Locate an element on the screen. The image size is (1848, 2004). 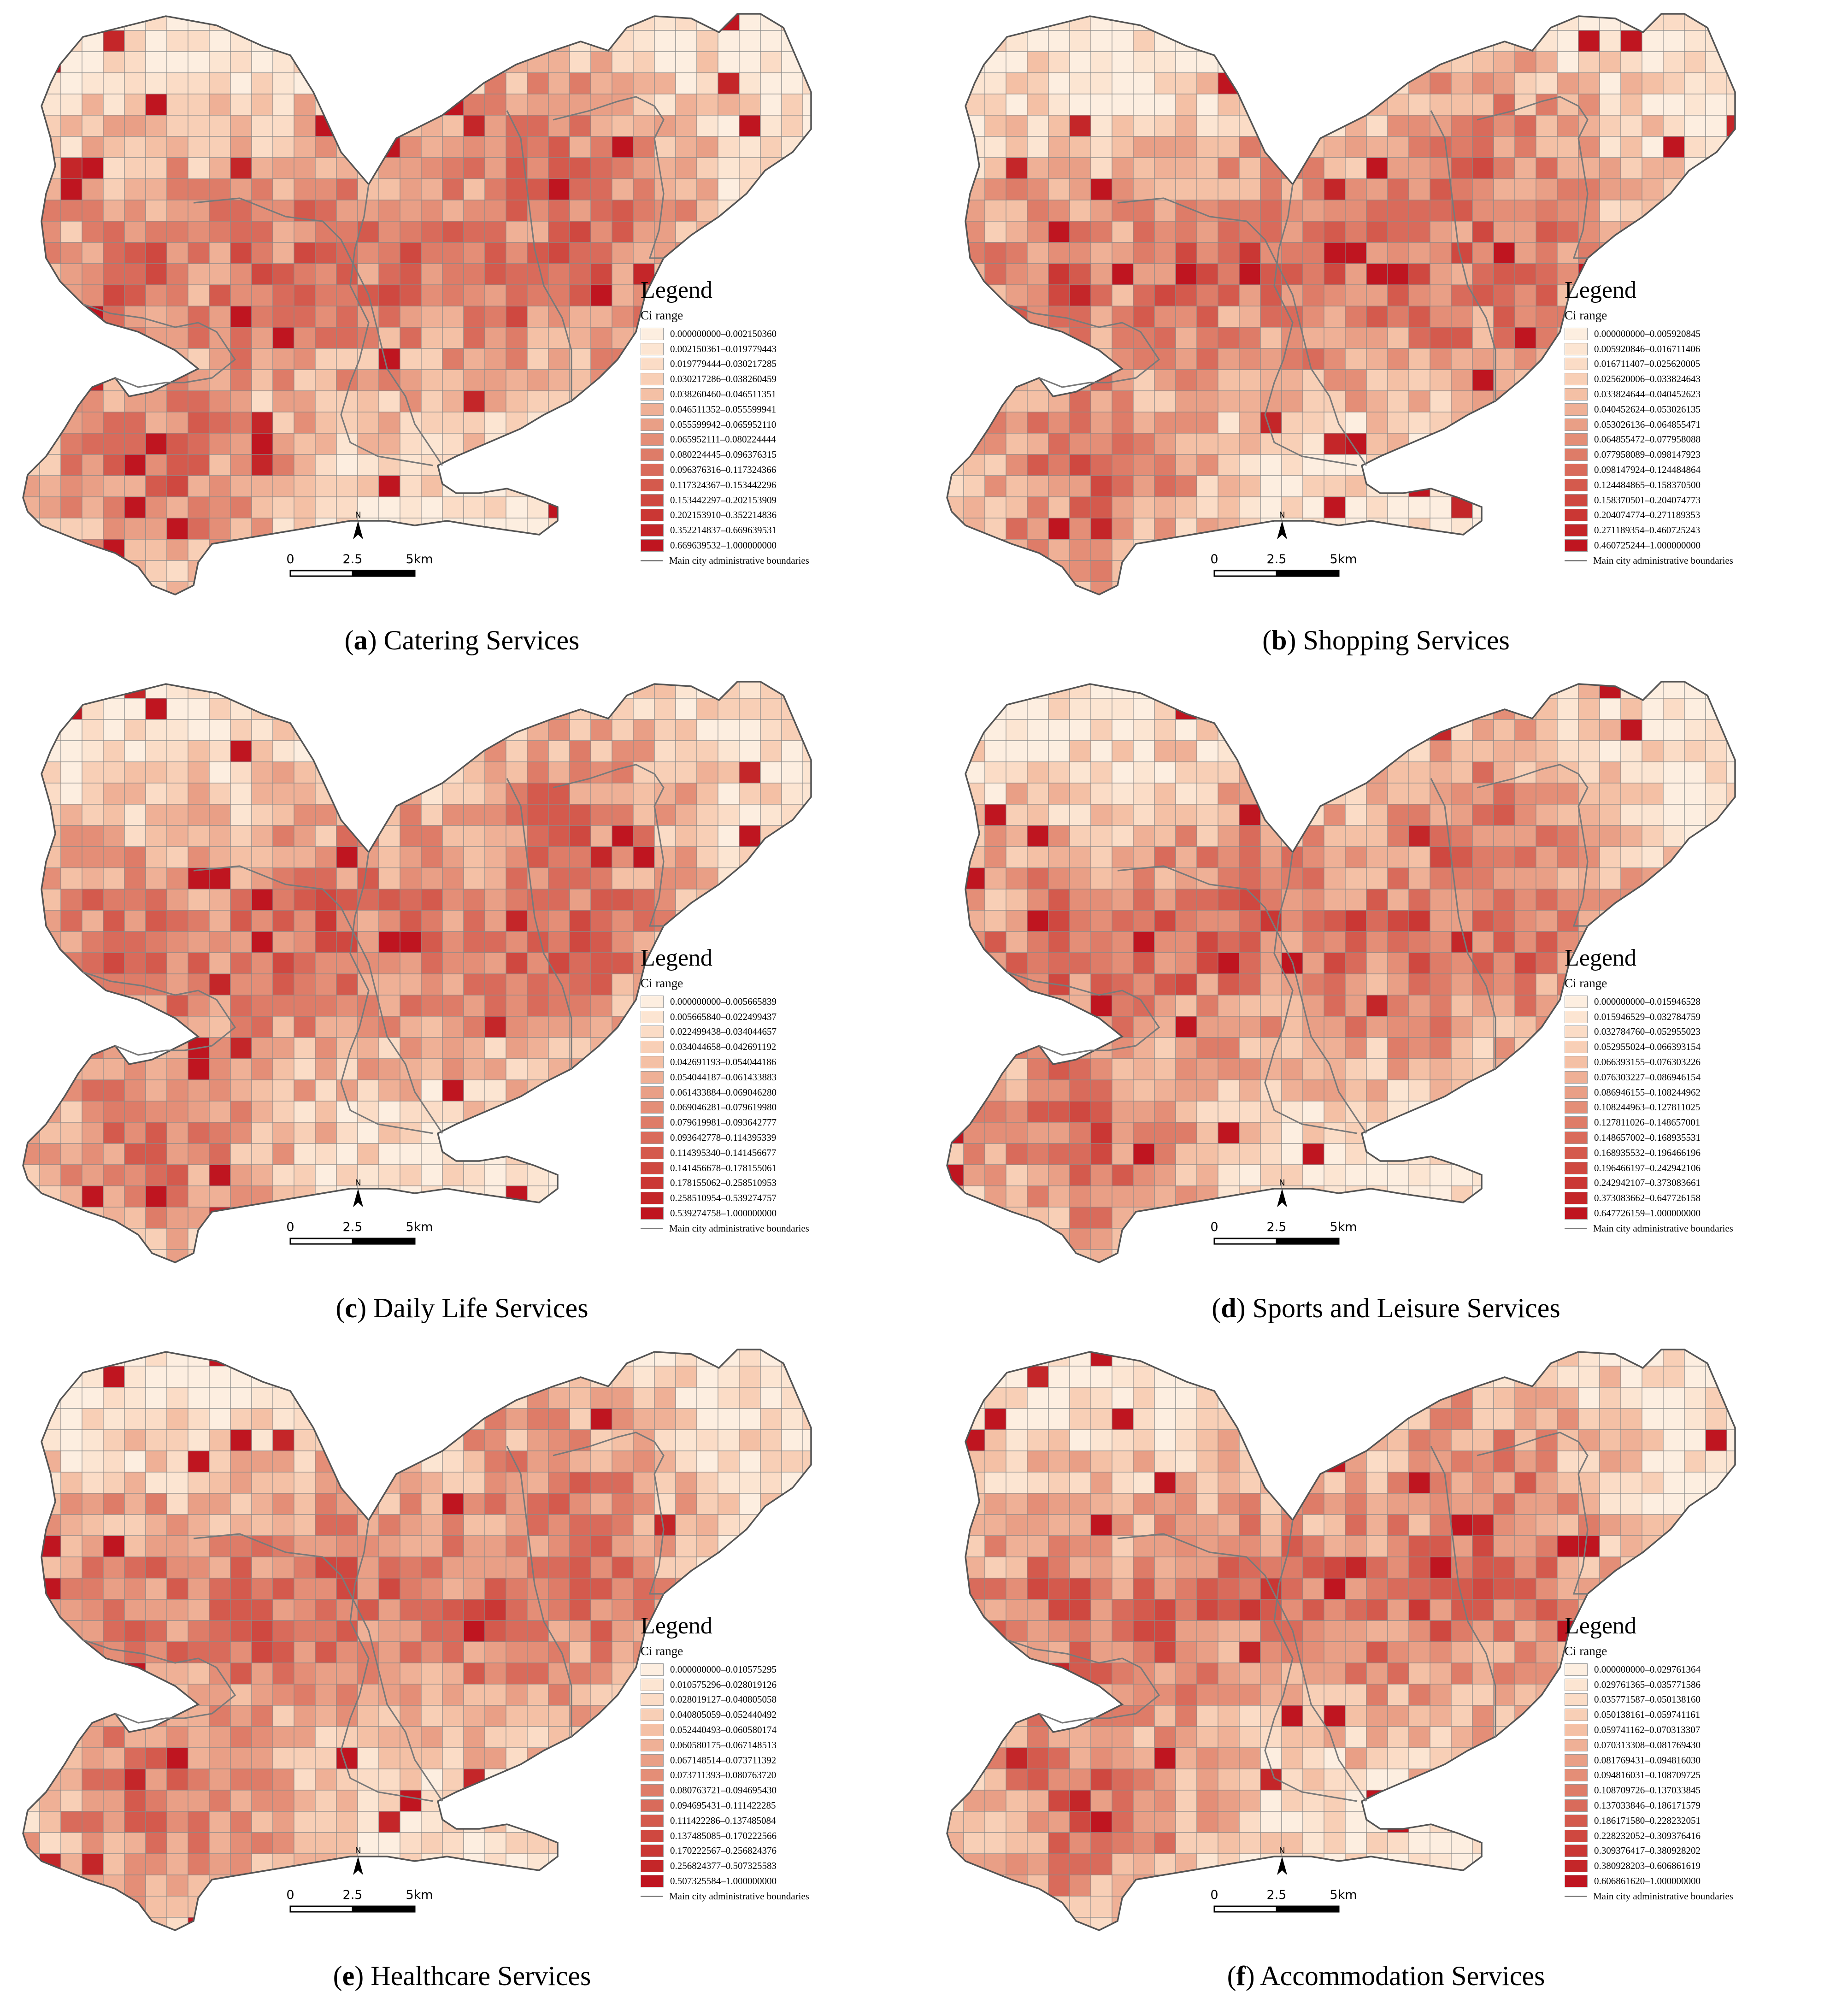
legend-label: 0.094816031–0.108709725 is located at coordinates (1647, 1775).